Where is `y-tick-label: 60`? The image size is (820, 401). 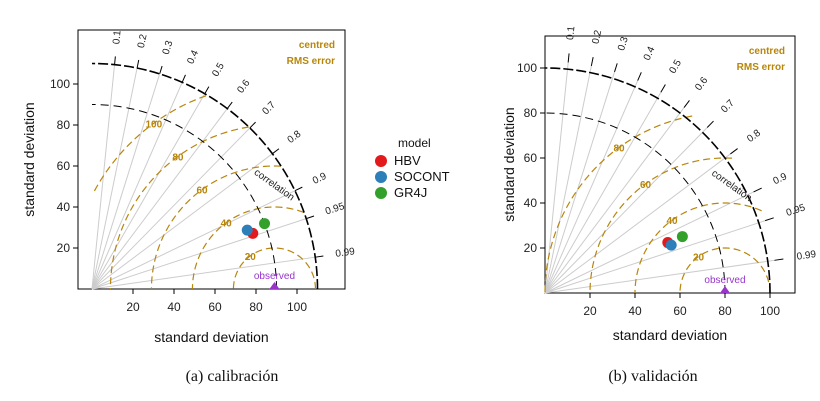
y-tick-label: 60 is located at coordinates (64, 166).